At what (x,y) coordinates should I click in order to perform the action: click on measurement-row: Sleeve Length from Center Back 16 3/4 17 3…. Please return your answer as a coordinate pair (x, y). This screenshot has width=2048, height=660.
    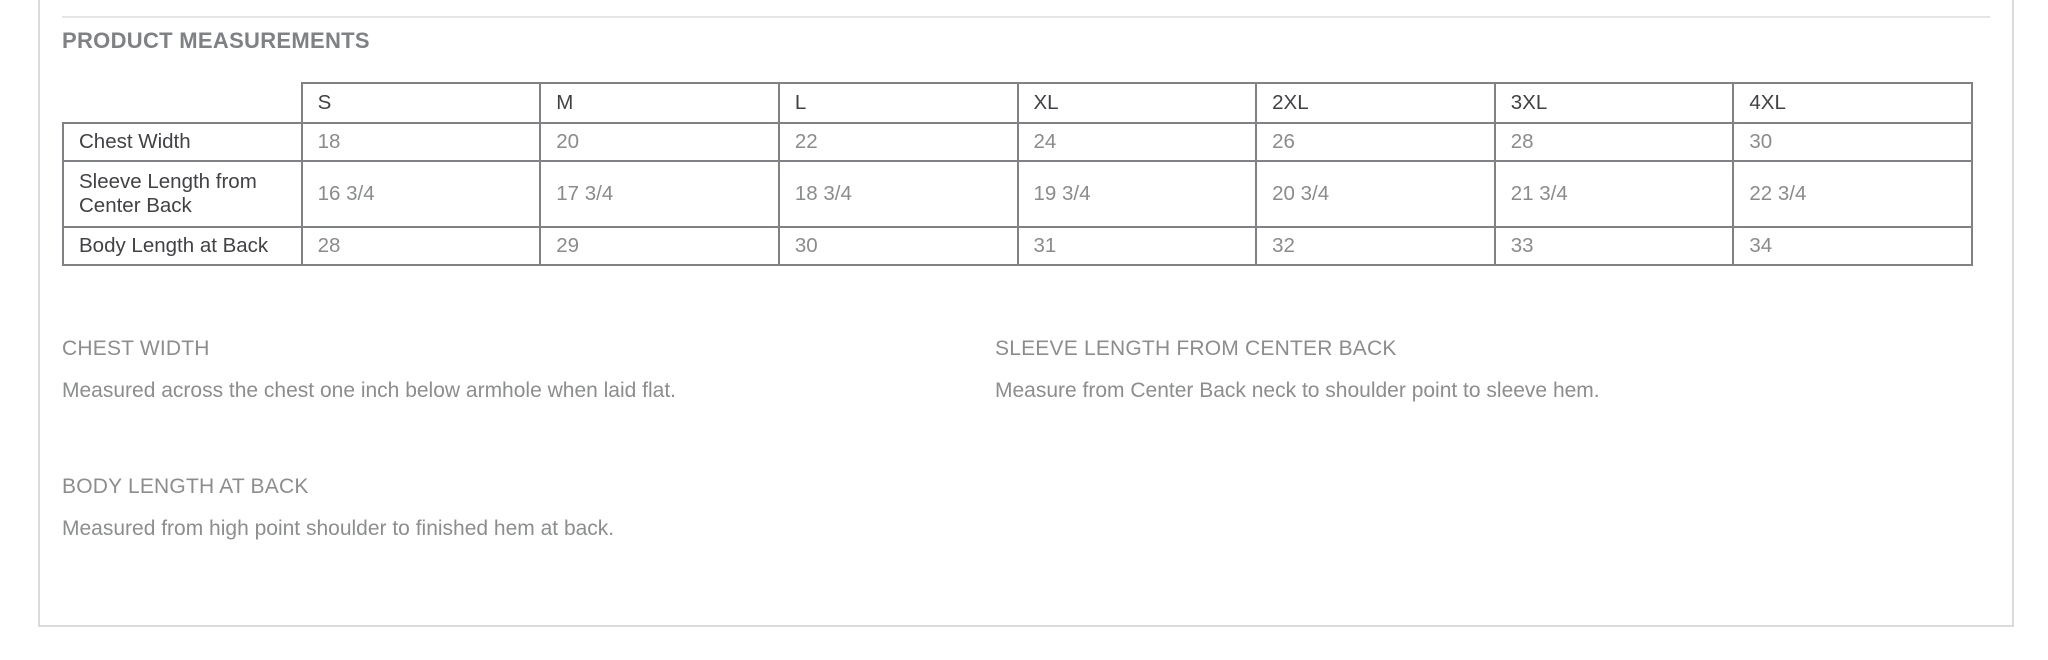
    Looking at the image, I should click on (1017, 194).